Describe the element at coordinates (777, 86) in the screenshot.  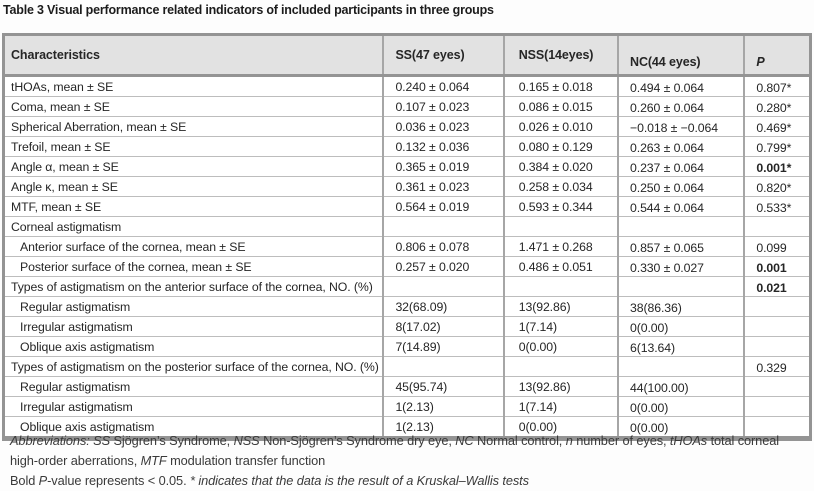
I see `cell-p: 0.807*` at that location.